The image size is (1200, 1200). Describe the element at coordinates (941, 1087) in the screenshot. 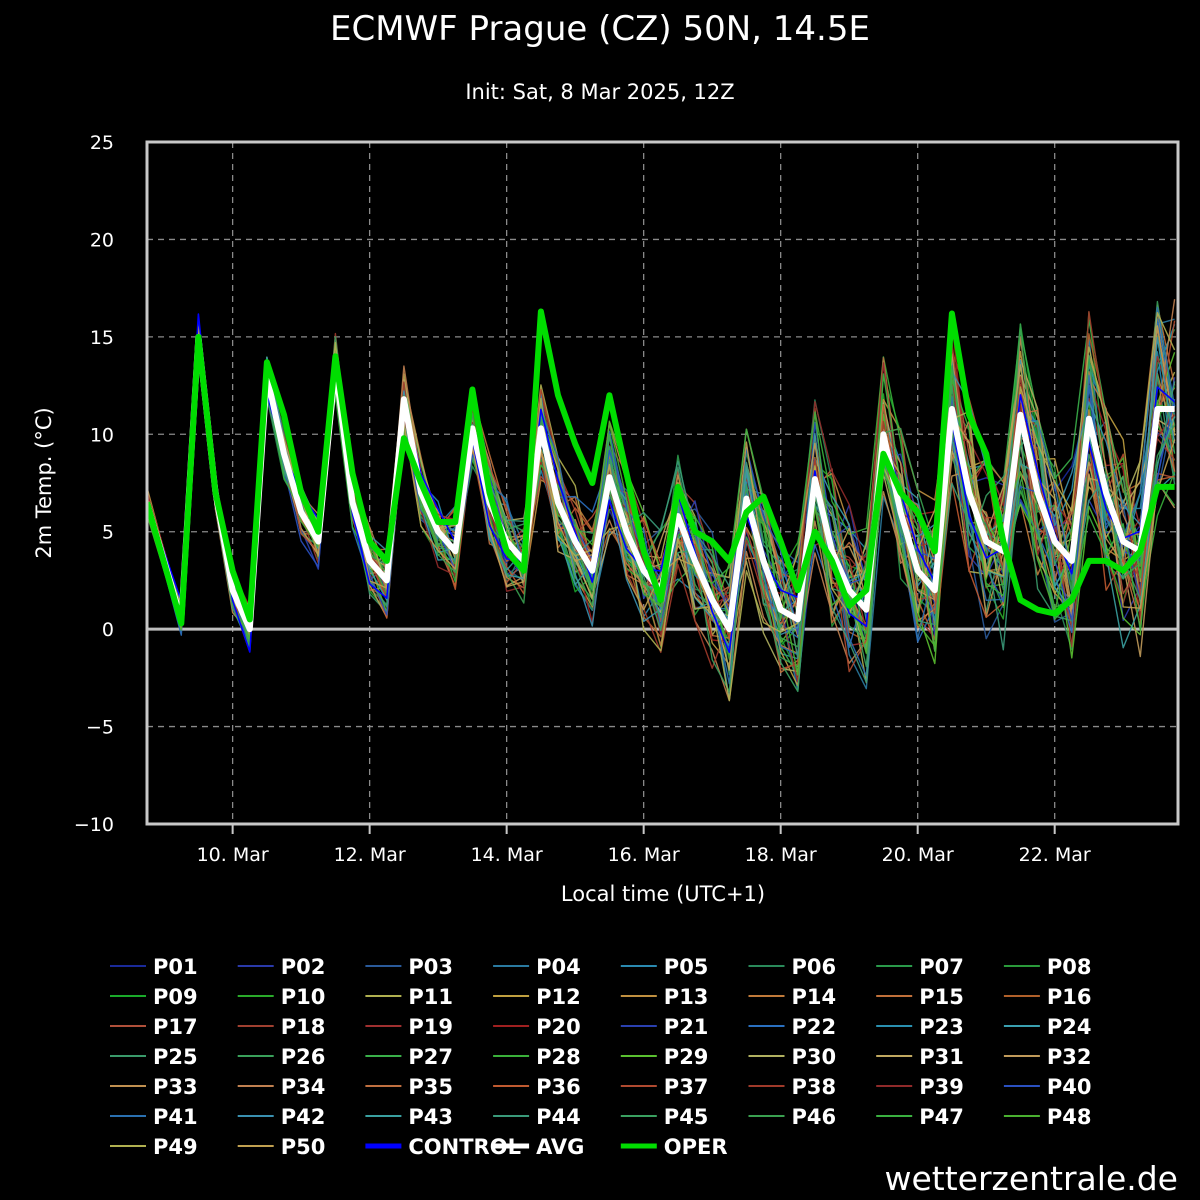

I see `legend-label-p39: P39` at that location.